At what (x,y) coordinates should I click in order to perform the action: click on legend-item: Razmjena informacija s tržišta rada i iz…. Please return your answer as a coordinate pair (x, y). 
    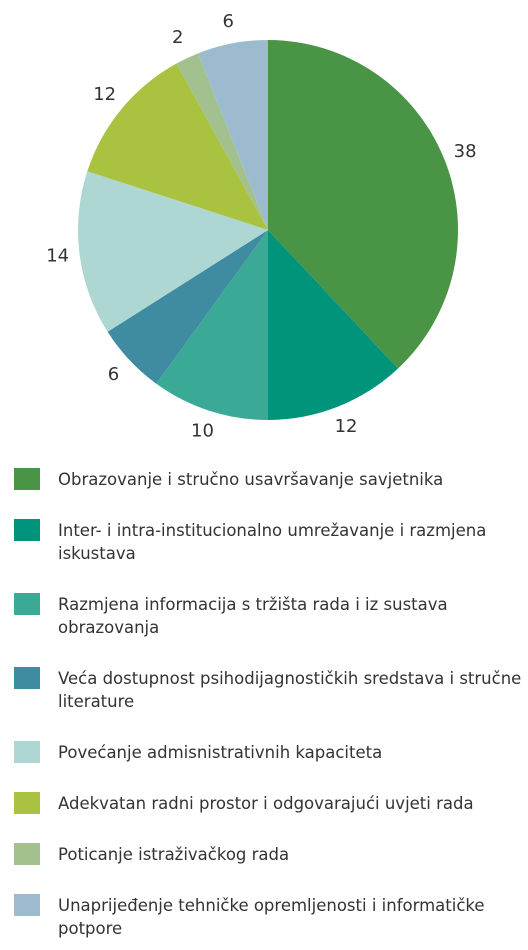
    Looking at the image, I should click on (271, 616).